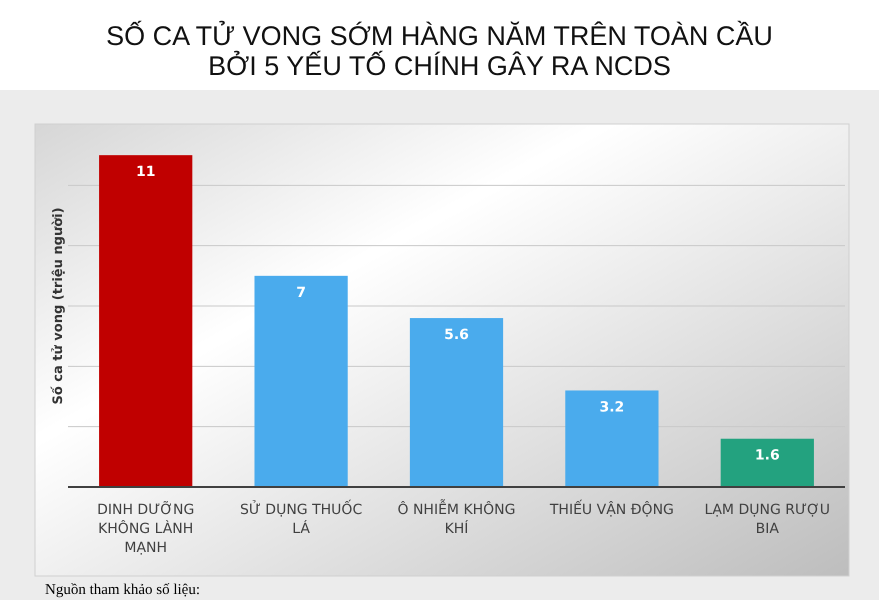 Image resolution: width=879 pixels, height=600 pixels. What do you see at coordinates (611, 407) in the screenshot?
I see `data-label: 3.2` at bounding box center [611, 407].